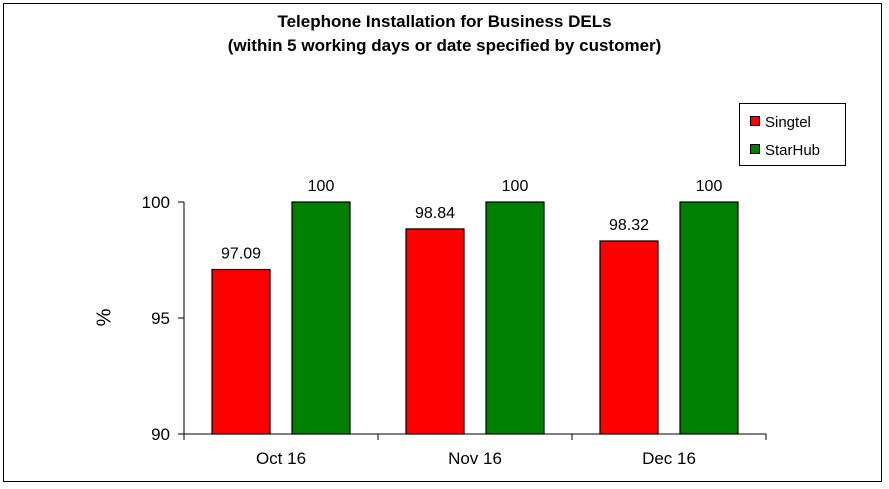 The height and width of the screenshot is (489, 889). I want to click on legend-swatch-singtel, so click(755, 121).